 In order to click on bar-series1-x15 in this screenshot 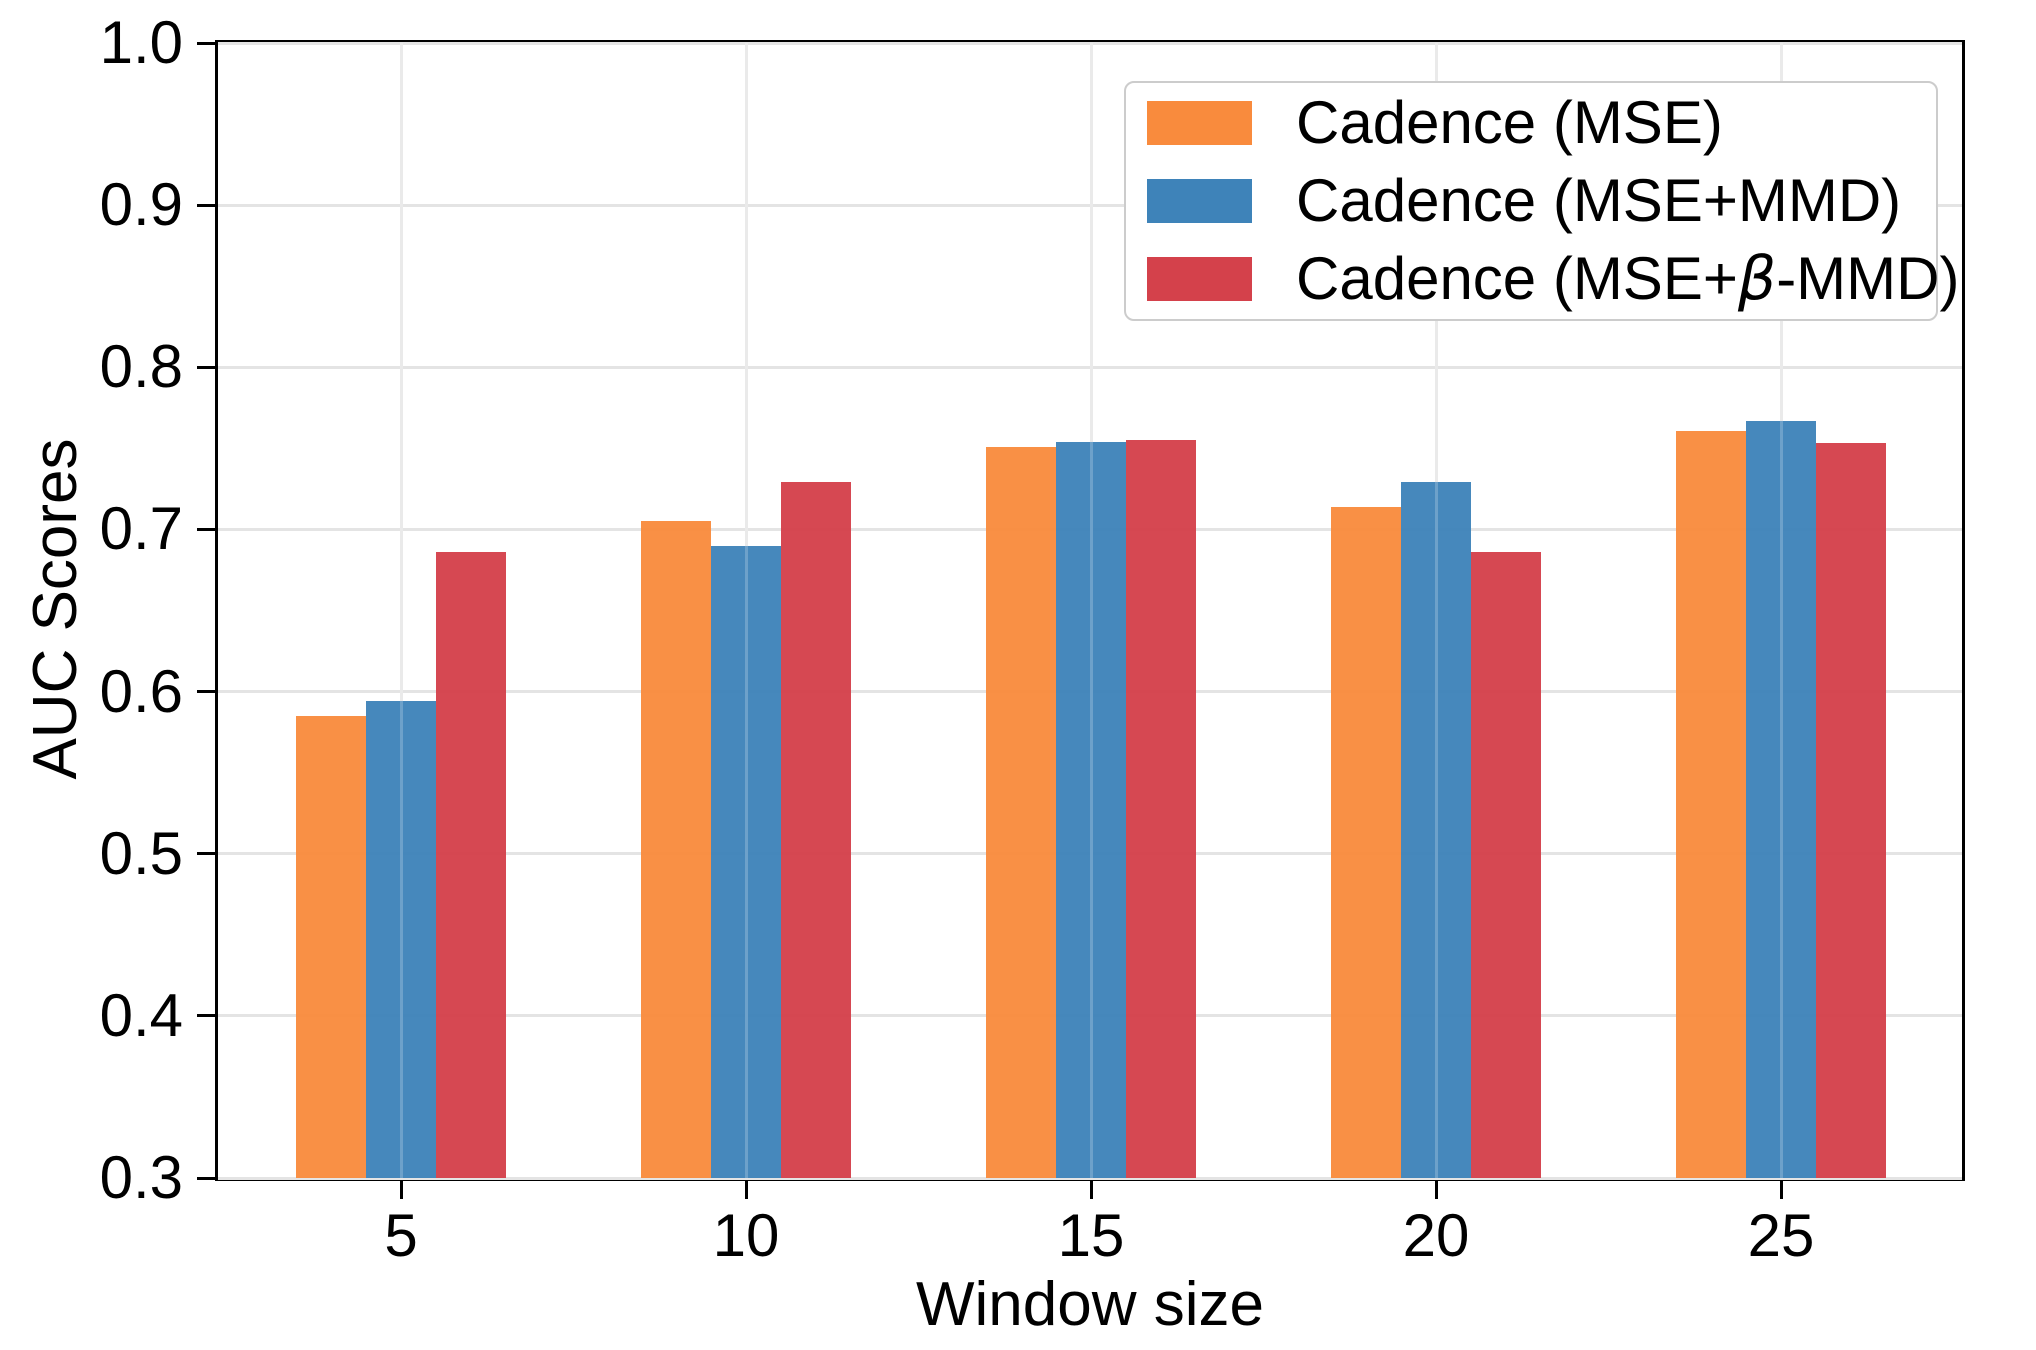, I will do `click(1021, 812)`.